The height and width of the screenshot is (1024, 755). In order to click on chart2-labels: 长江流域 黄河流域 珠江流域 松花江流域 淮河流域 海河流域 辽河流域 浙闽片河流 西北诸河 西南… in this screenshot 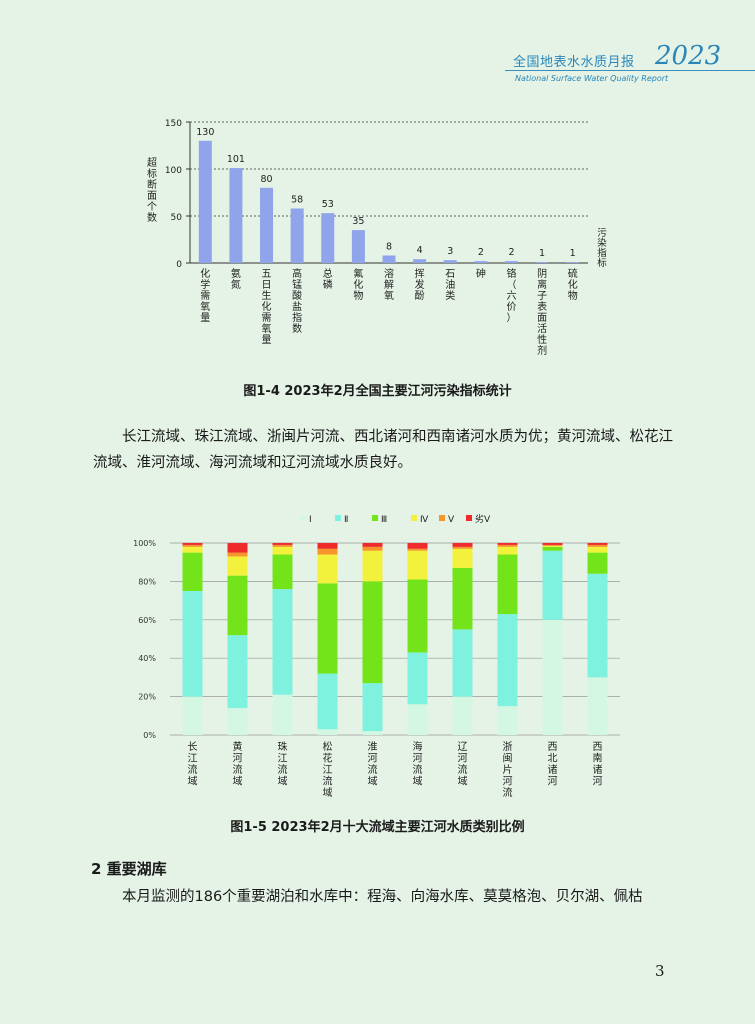, I will do `click(395, 769)`.